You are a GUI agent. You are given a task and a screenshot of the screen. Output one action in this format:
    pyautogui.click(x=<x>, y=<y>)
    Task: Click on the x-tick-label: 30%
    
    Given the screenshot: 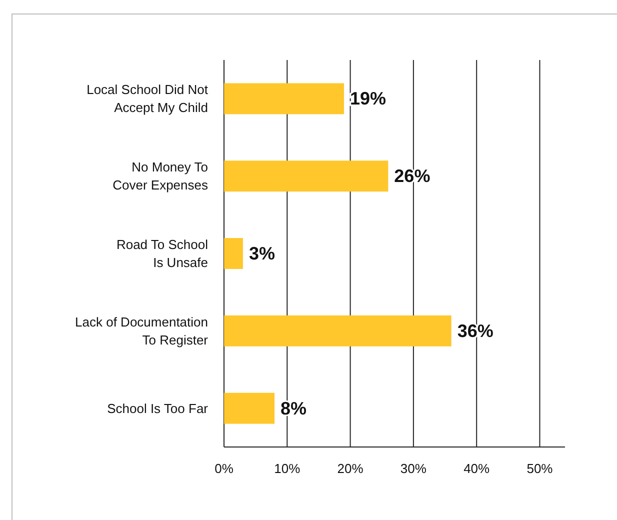 What is the action you would take?
    pyautogui.click(x=413, y=468)
    